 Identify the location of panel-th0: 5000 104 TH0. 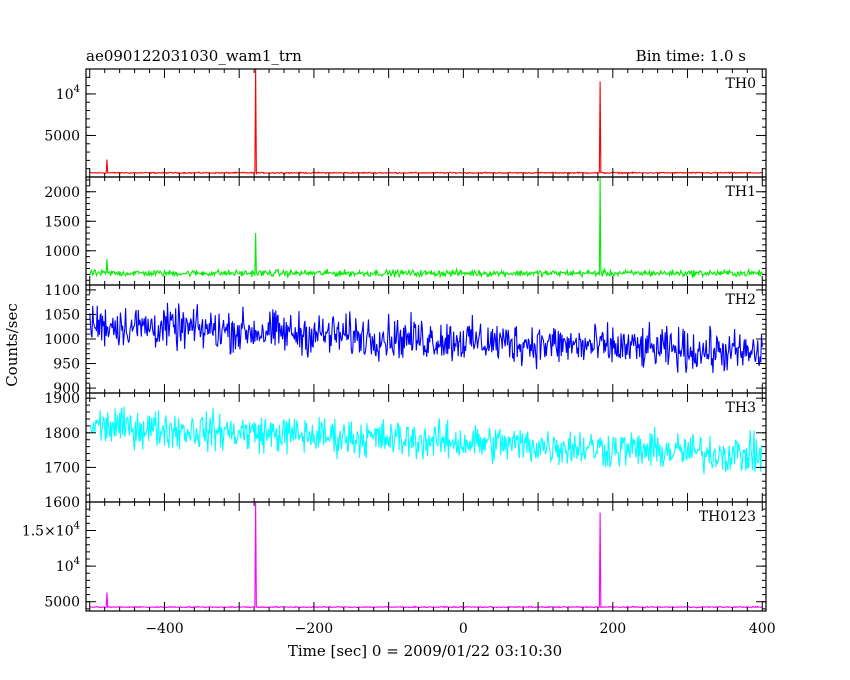
(405, 123).